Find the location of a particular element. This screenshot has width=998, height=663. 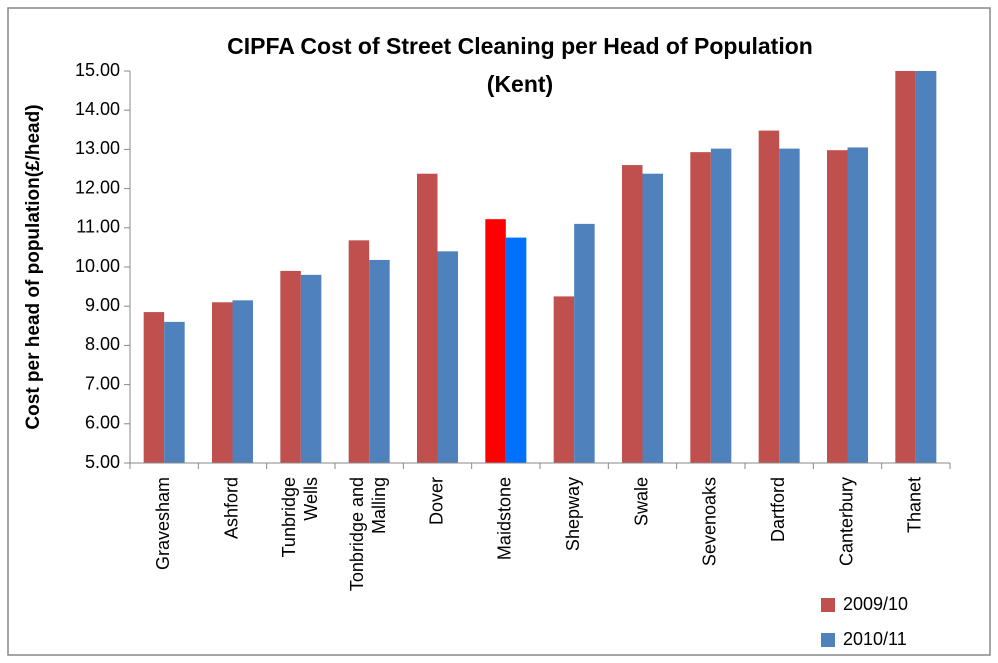

y-tick-label: 7.00 is located at coordinates (102, 383).